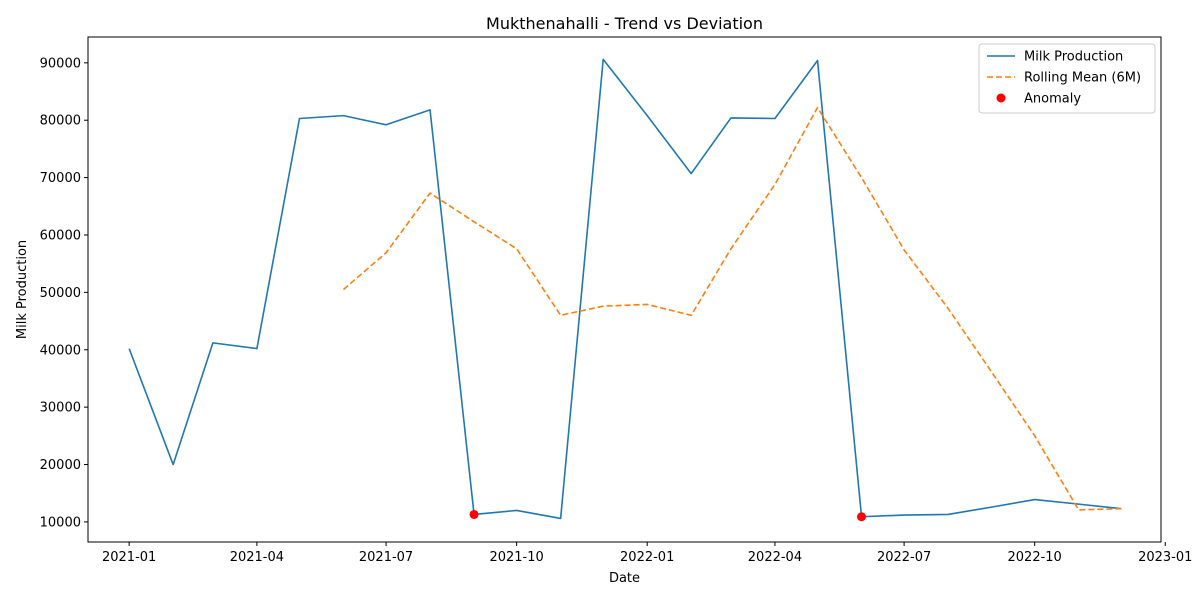 The height and width of the screenshot is (600, 1200). What do you see at coordinates (60, 408) in the screenshot?
I see `y-tick-label: 30000` at bounding box center [60, 408].